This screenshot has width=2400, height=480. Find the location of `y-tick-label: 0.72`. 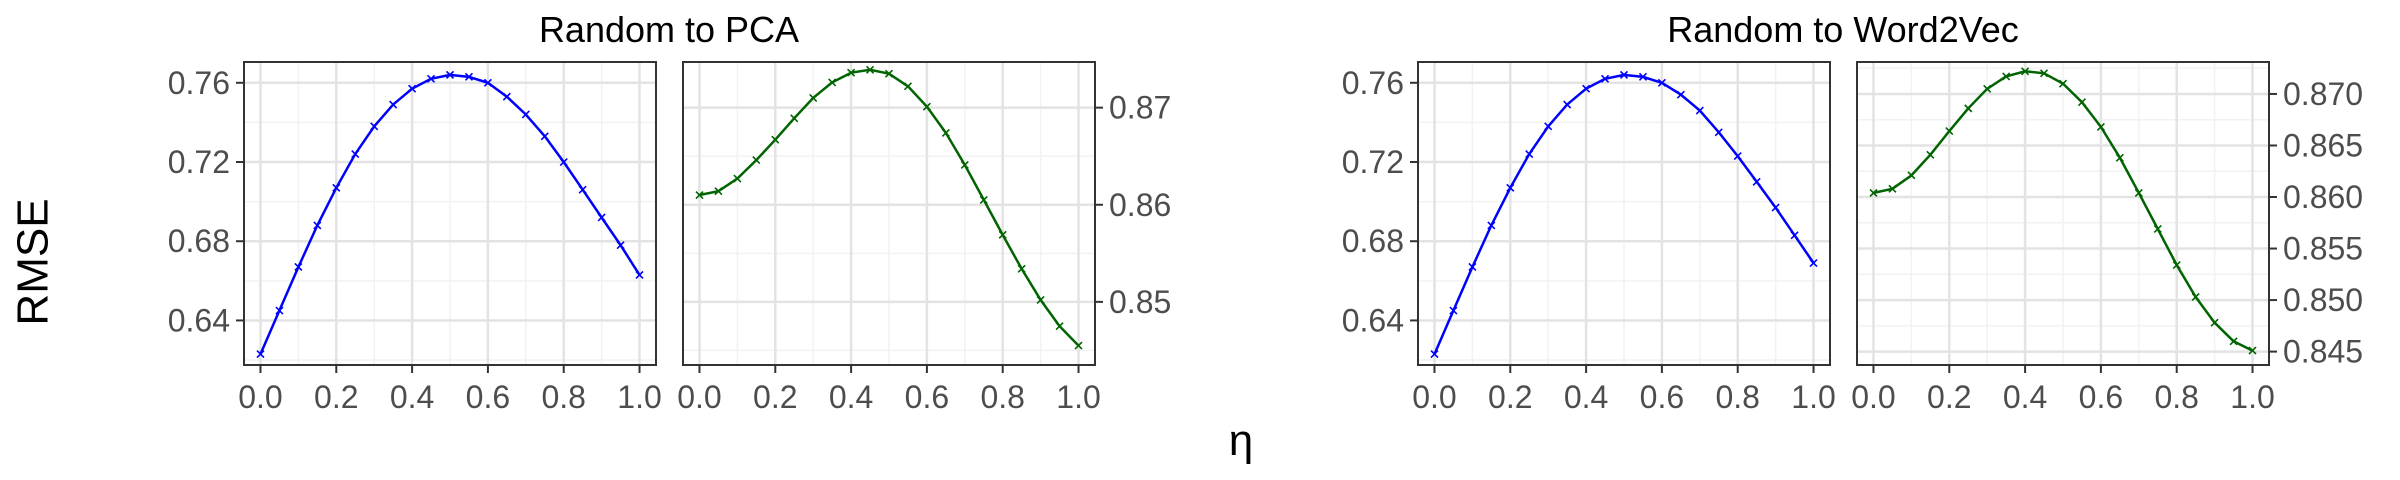

y-tick-label: 0.72 is located at coordinates (1373, 162).